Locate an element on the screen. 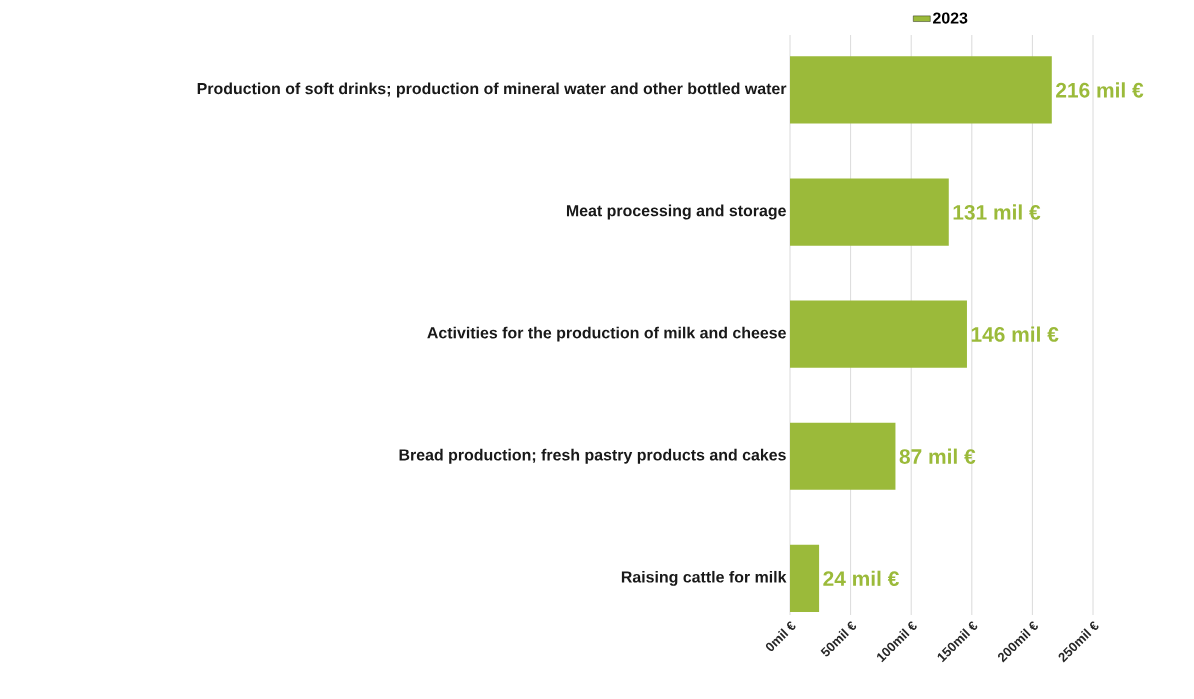 Image resolution: width=1194 pixels, height=699 pixels. data-label: 24 mil € is located at coordinates (861, 578).